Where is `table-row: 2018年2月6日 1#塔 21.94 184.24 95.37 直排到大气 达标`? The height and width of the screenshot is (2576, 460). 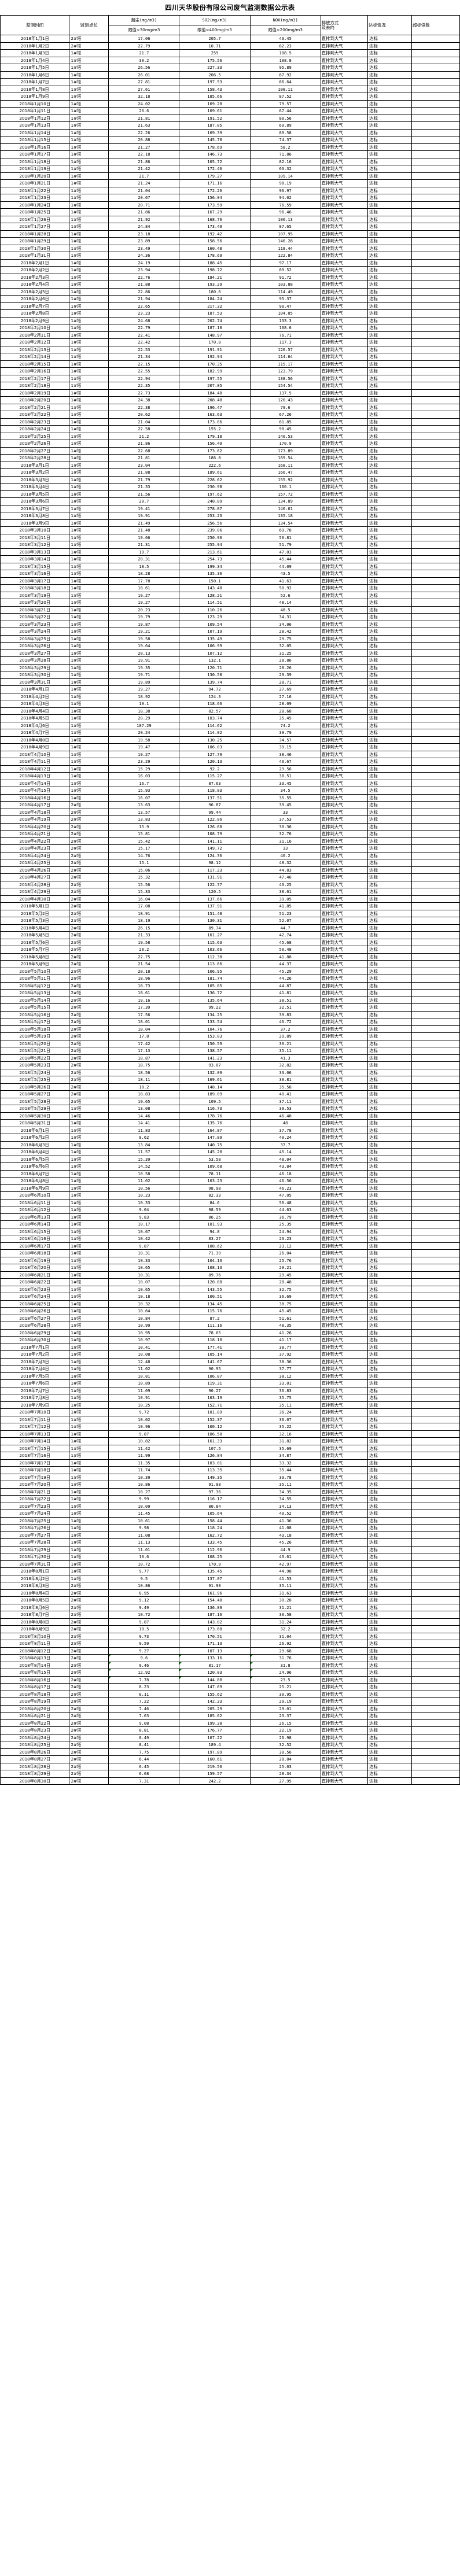 table-row: 2018年2月6日 1#塔 21.94 184.24 95.37 直排到大气 达标 is located at coordinates (230, 299).